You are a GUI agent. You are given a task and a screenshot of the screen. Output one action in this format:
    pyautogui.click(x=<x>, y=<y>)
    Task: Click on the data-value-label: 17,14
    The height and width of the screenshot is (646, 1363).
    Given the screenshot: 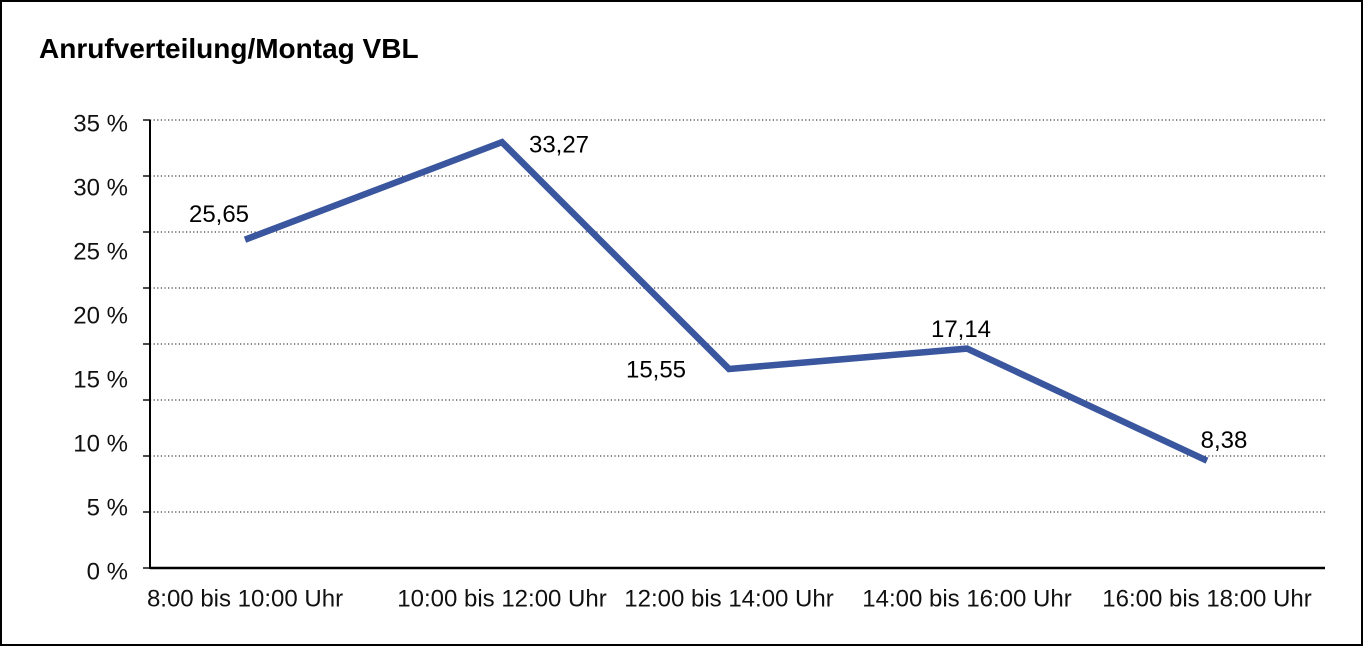 What is the action you would take?
    pyautogui.click(x=961, y=329)
    